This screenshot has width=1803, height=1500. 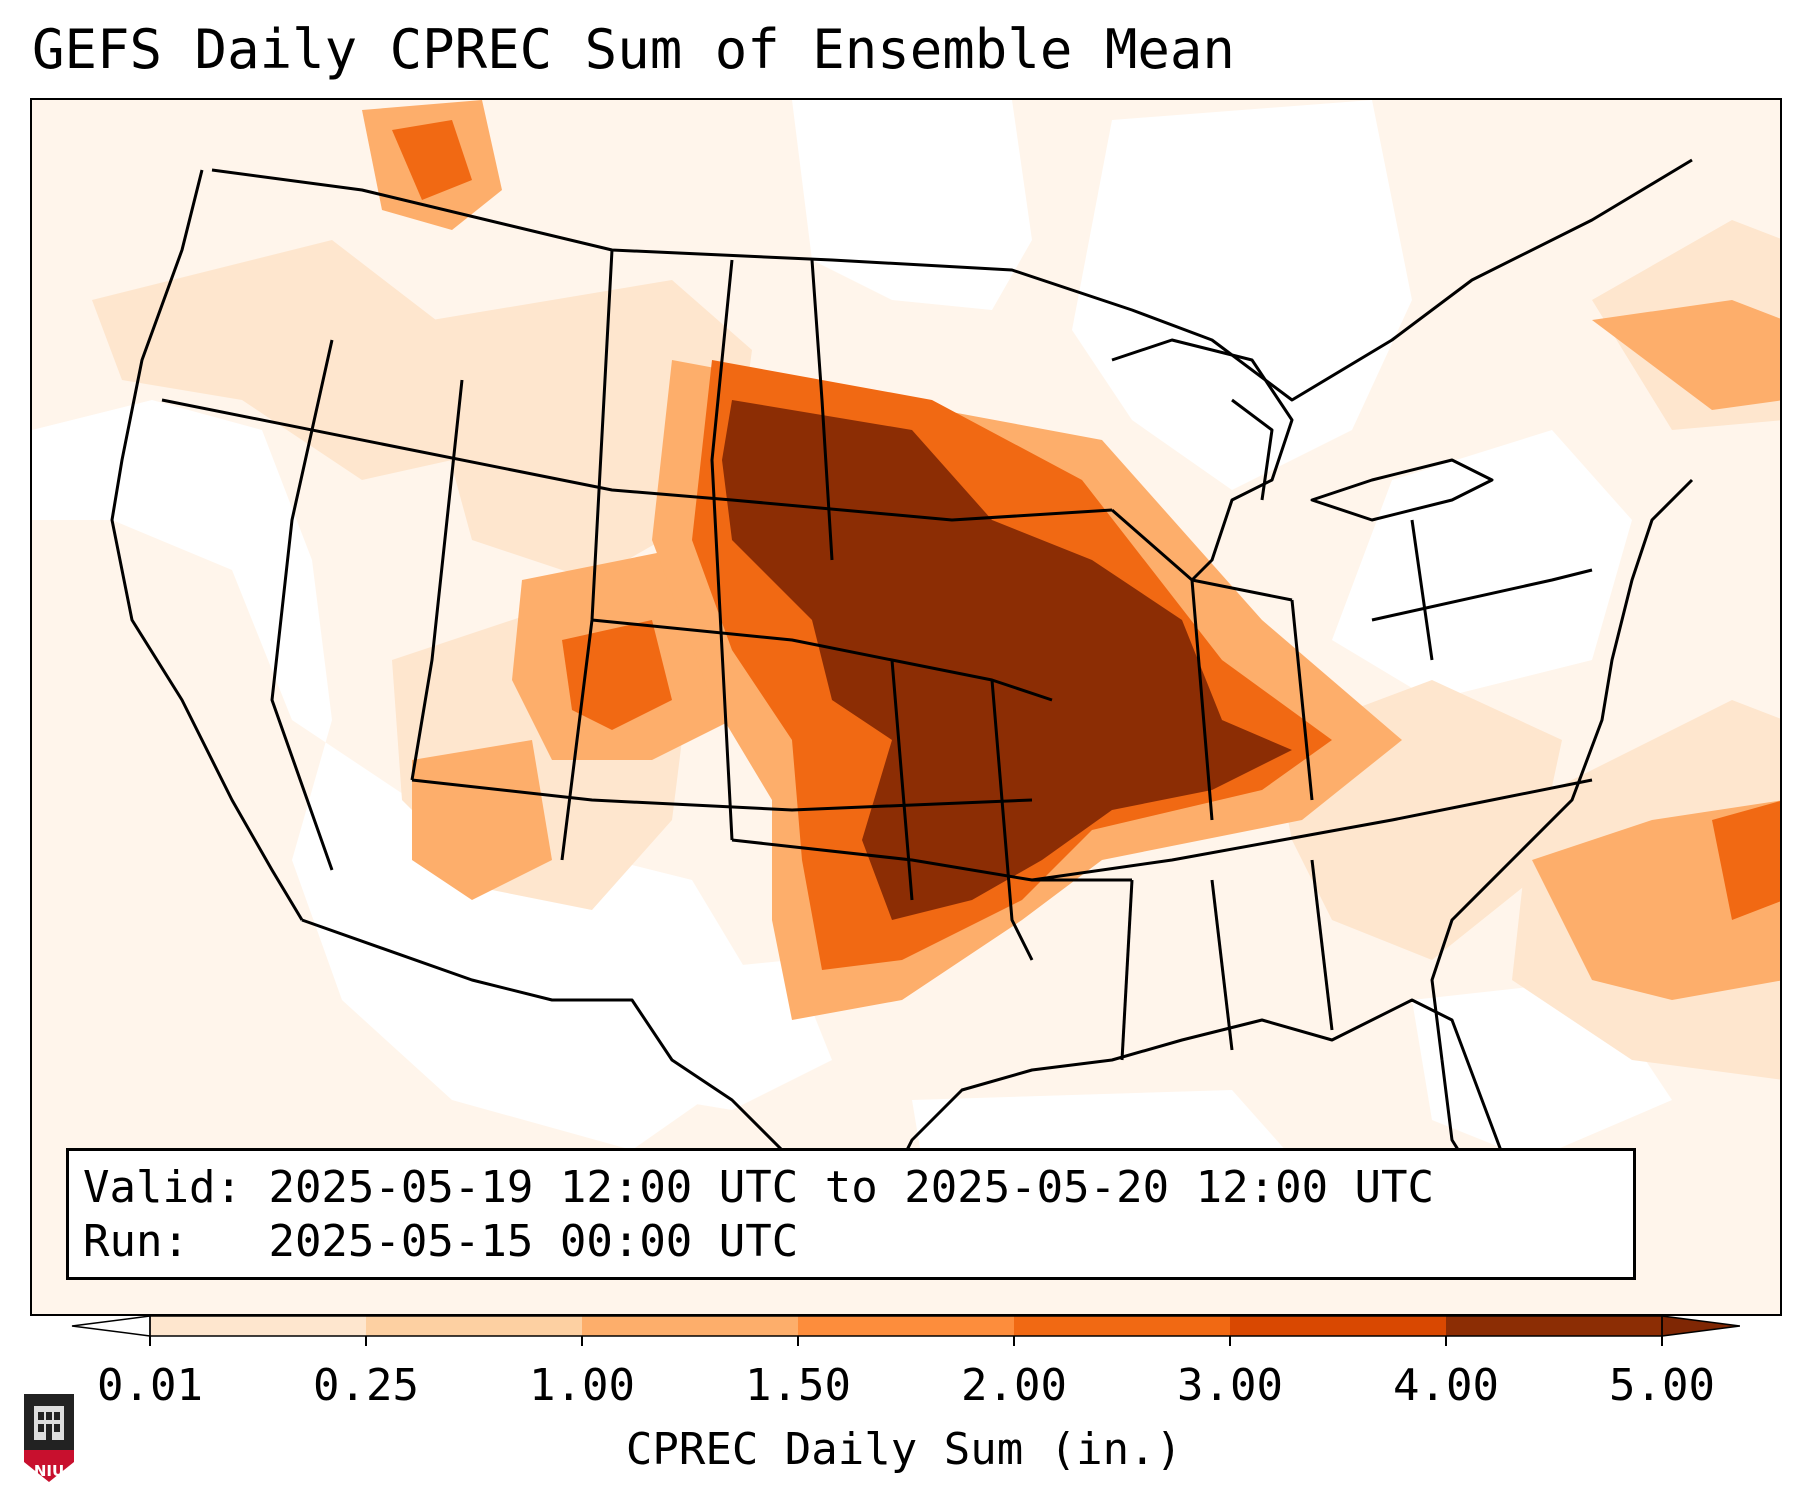 I want to click on chart-title: GEFS Daily CPREC Sum of Ensemble Mean, so click(x=633, y=49).